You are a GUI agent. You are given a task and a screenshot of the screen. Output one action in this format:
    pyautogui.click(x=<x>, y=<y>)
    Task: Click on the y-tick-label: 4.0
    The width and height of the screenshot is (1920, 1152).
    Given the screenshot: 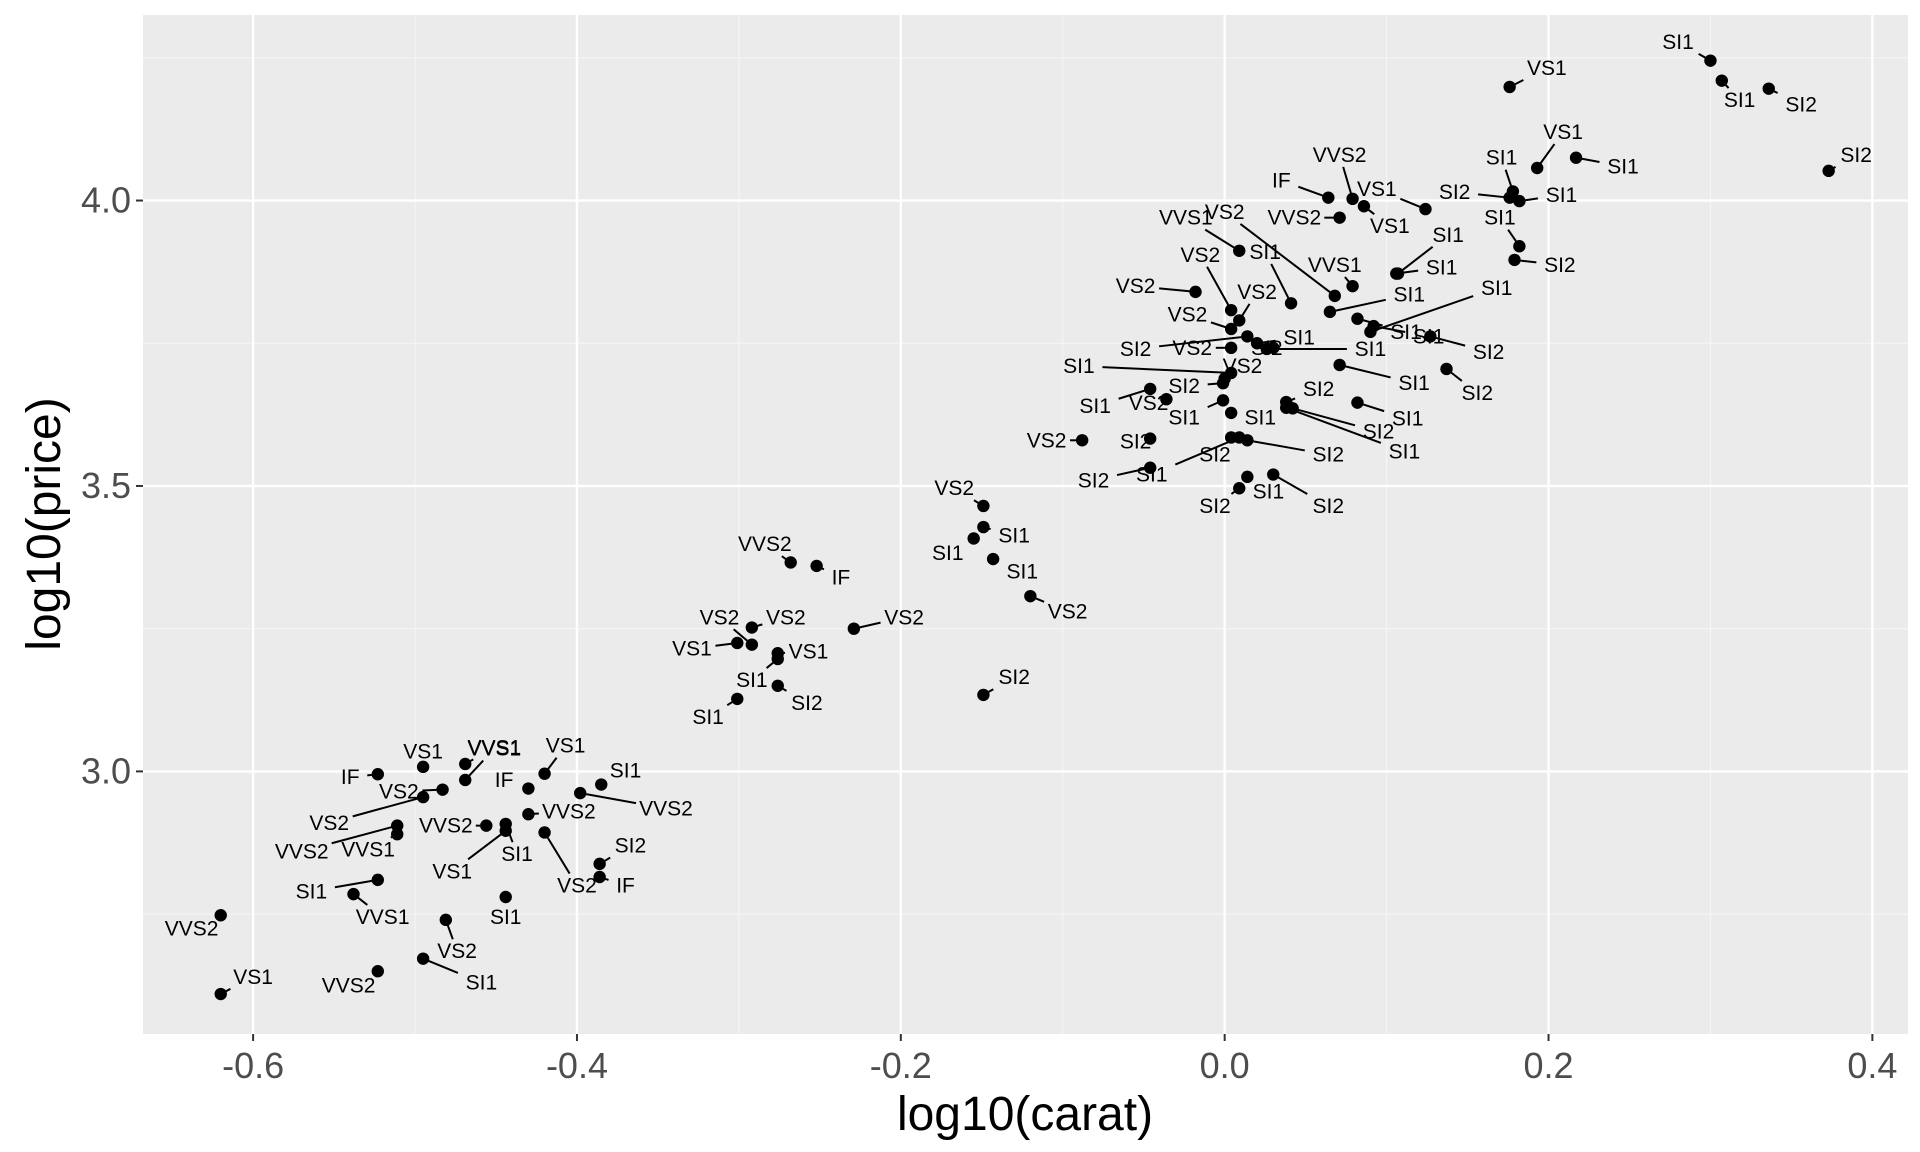 What is the action you would take?
    pyautogui.click(x=106, y=200)
    